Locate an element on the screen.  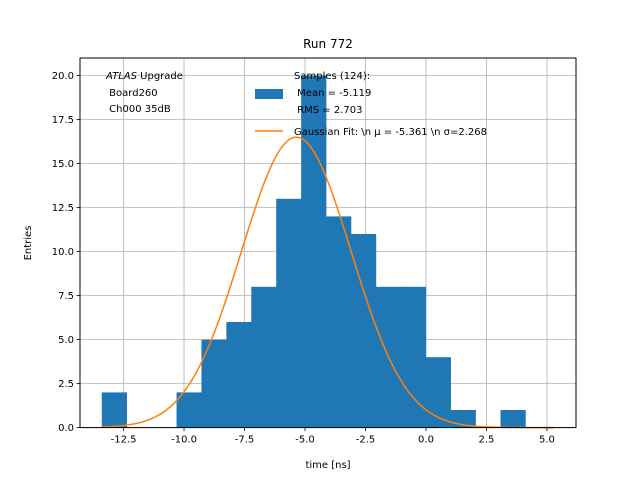
x-tick-label: 5.0 is located at coordinates (547, 440).